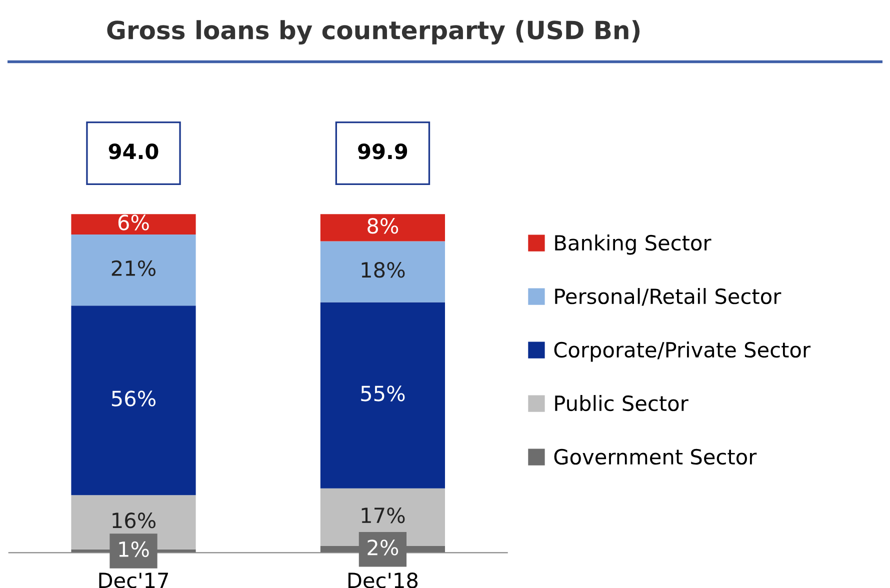 This screenshot has height=588, width=890. I want to click on x-tick-label: Dec'18, so click(383, 580).